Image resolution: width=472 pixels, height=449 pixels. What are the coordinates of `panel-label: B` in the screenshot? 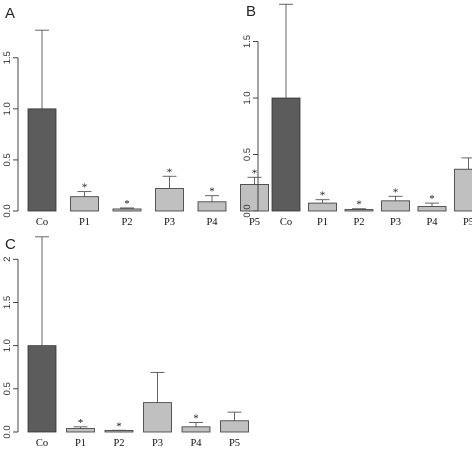 It's located at (251, 11).